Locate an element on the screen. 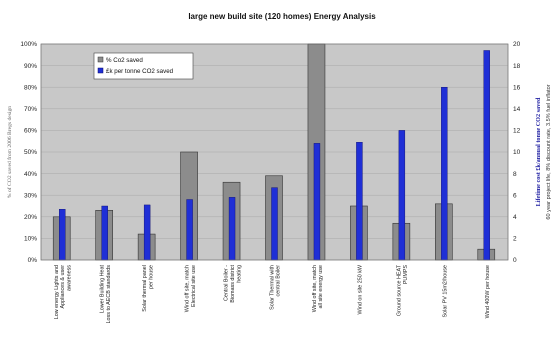 This screenshot has height=341, width=555. x-category-label-line: per house is located at coordinates (151, 277).